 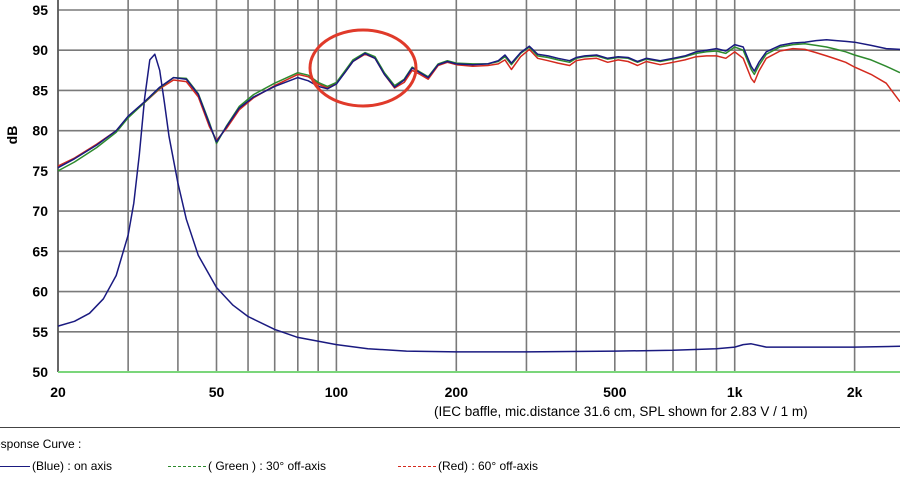 What do you see at coordinates (40, 332) in the screenshot?
I see `y-tick-55: 55` at bounding box center [40, 332].